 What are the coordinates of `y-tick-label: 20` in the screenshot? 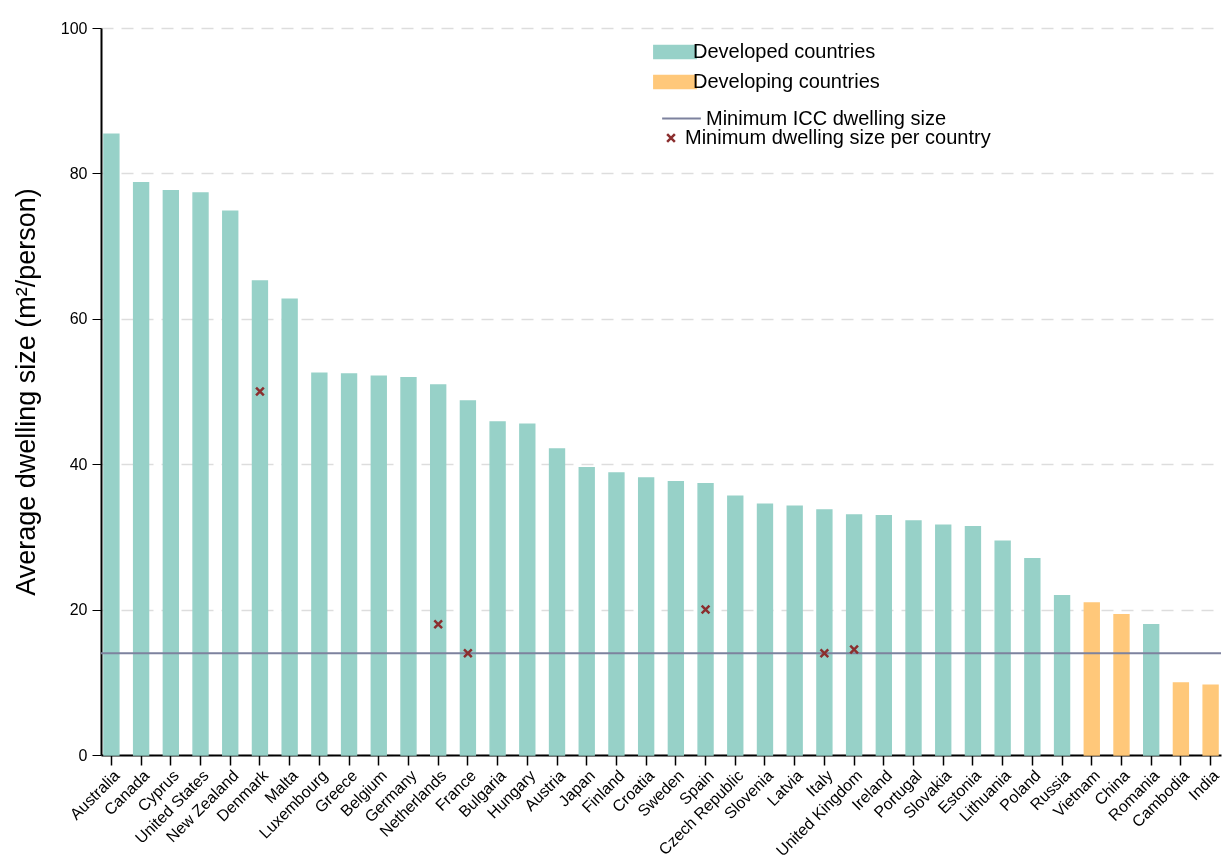 It's located at (78, 610).